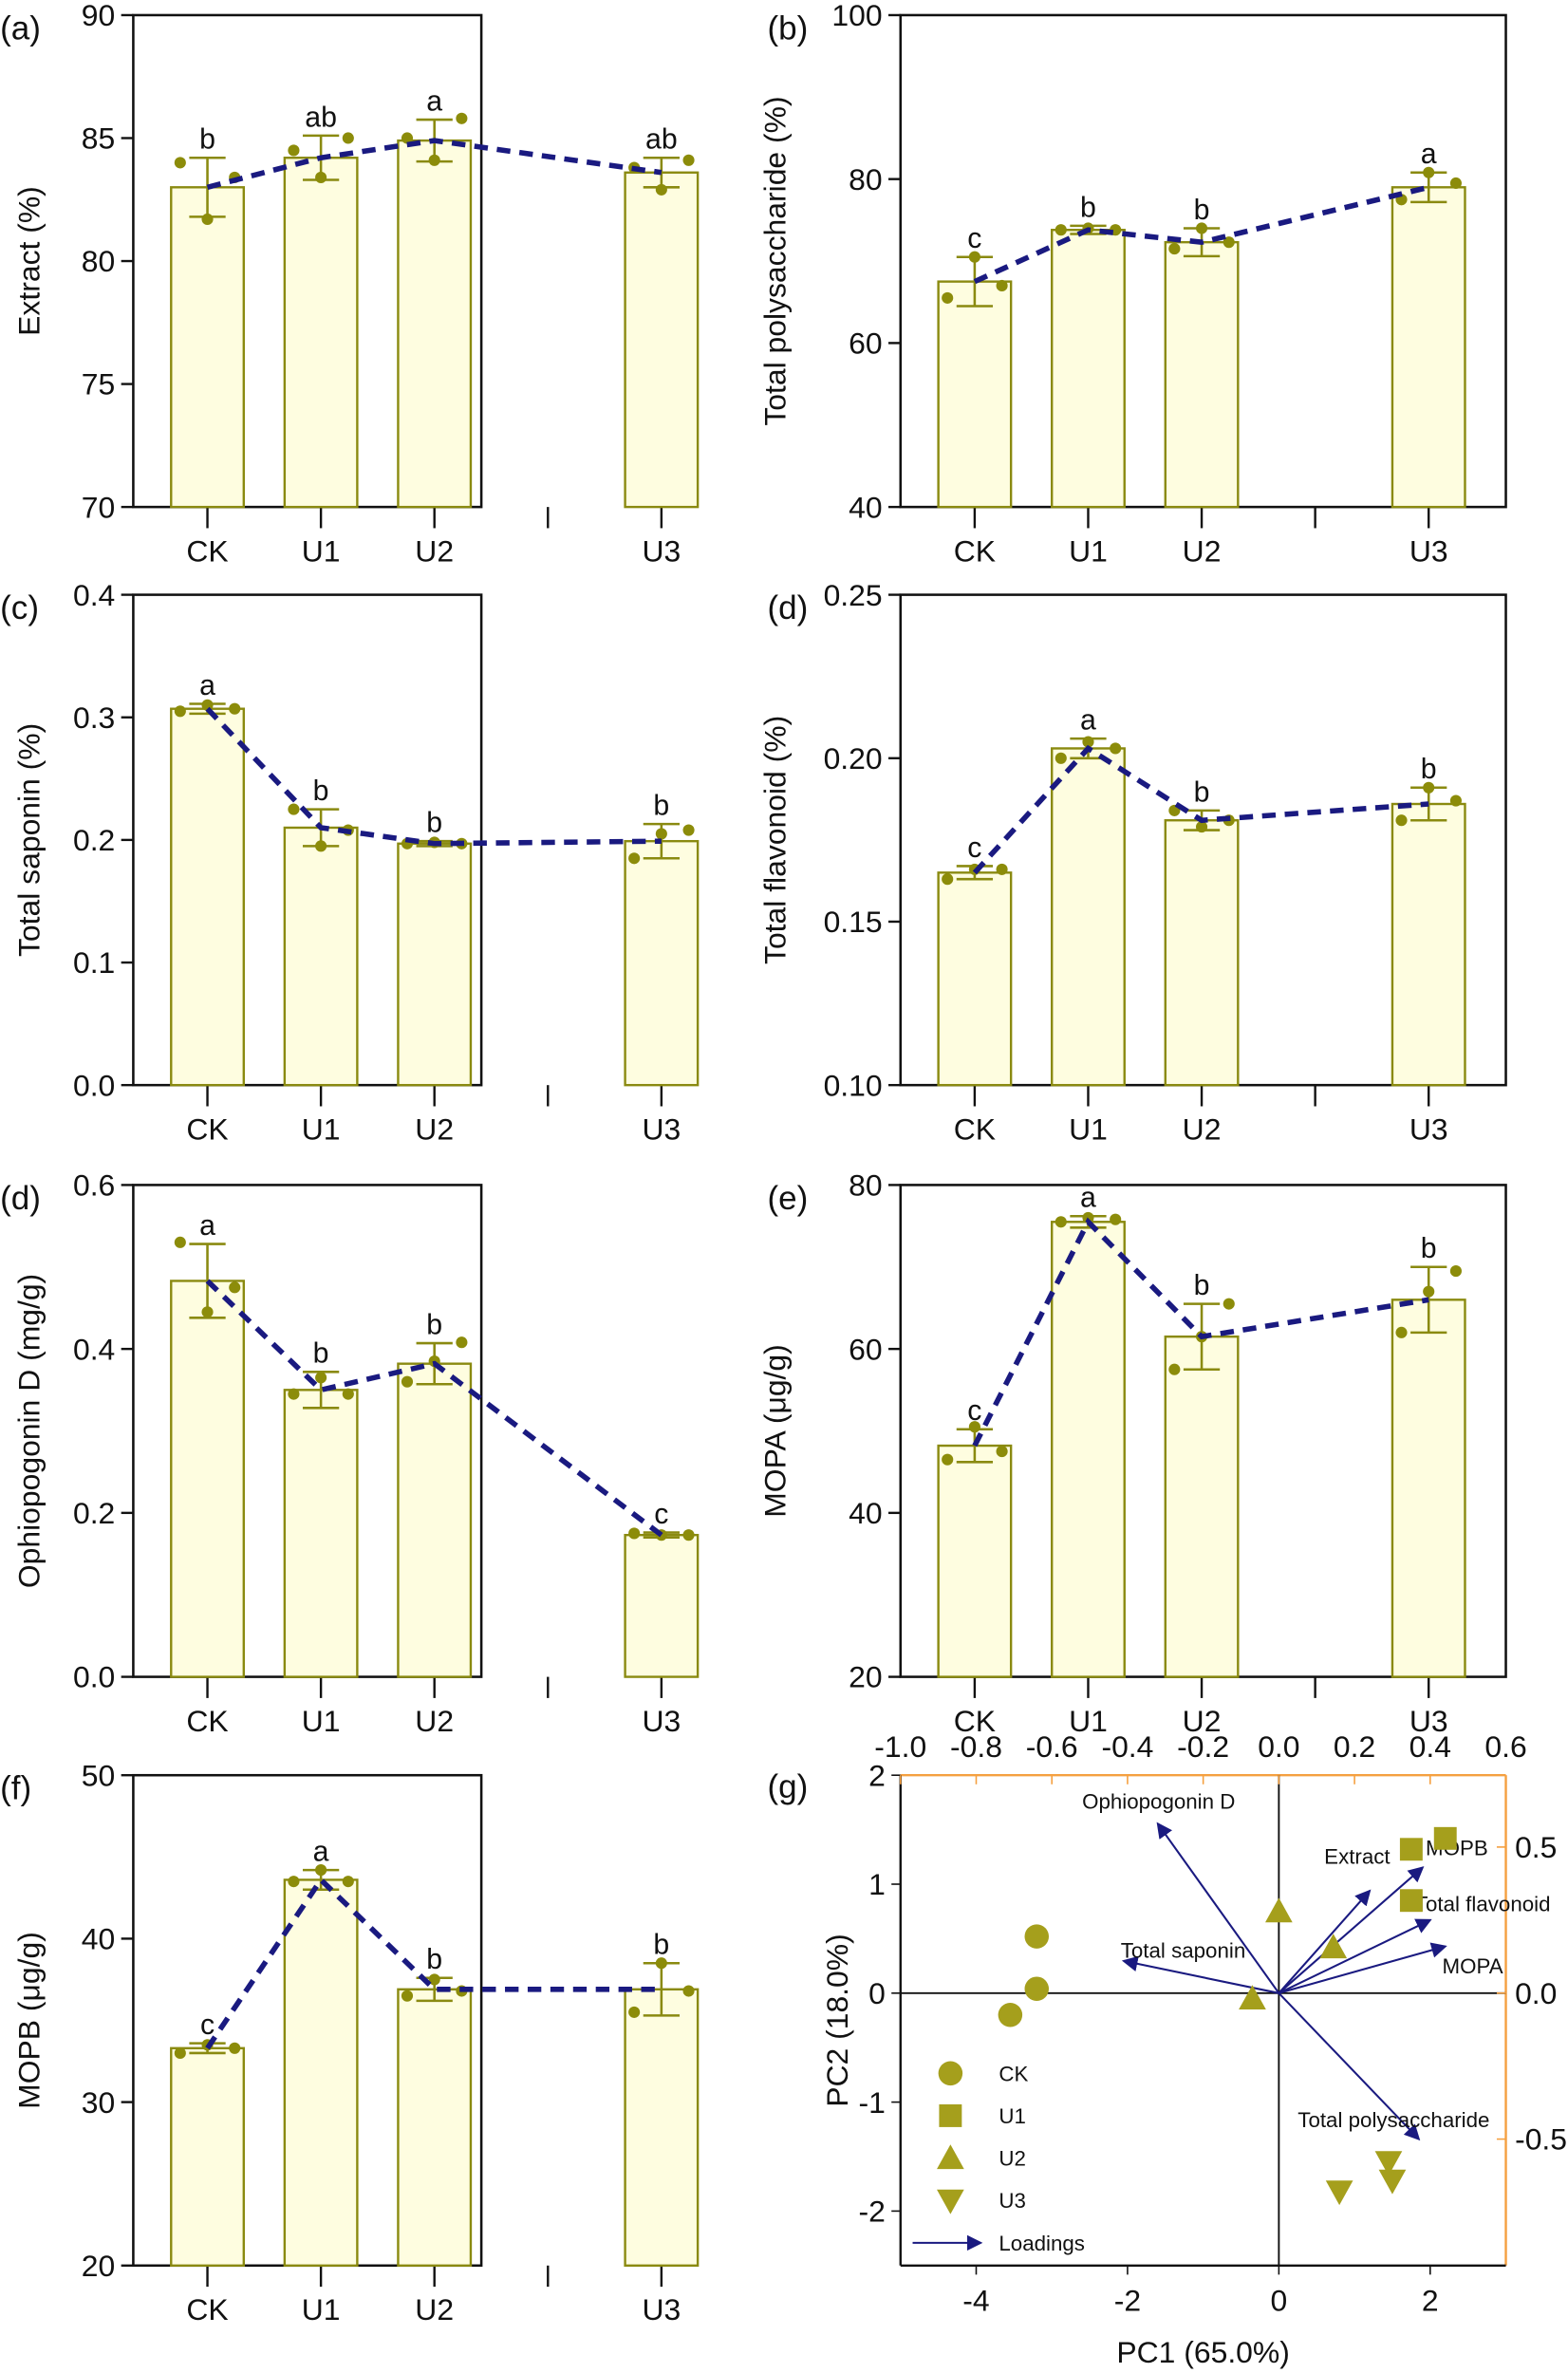 The width and height of the screenshot is (1568, 2373). Describe the element at coordinates (1013, 2159) in the screenshot. I see `legend-label: U2` at that location.